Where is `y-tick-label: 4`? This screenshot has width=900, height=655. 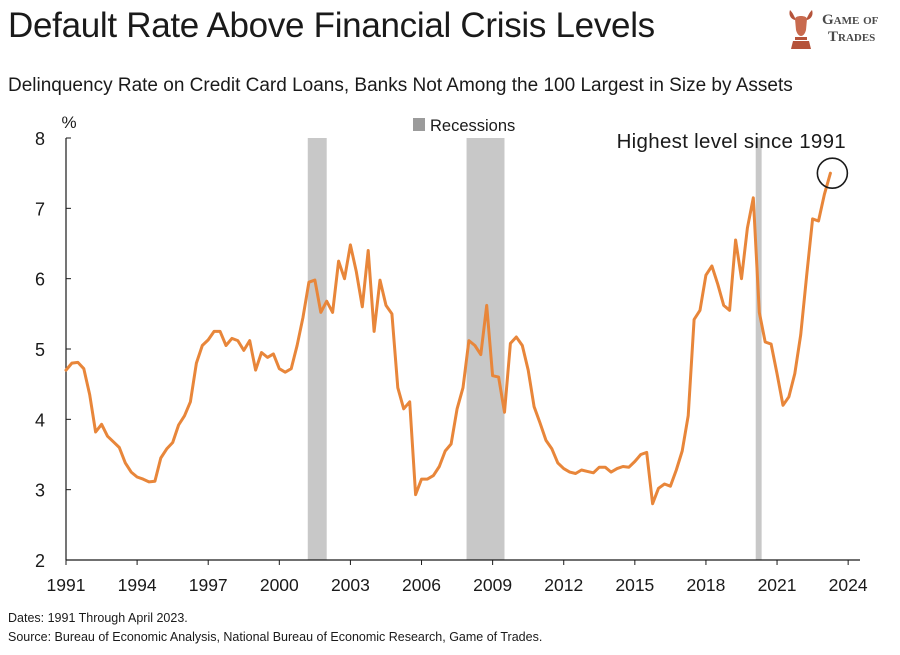
y-tick-label: 4 is located at coordinates (40, 420).